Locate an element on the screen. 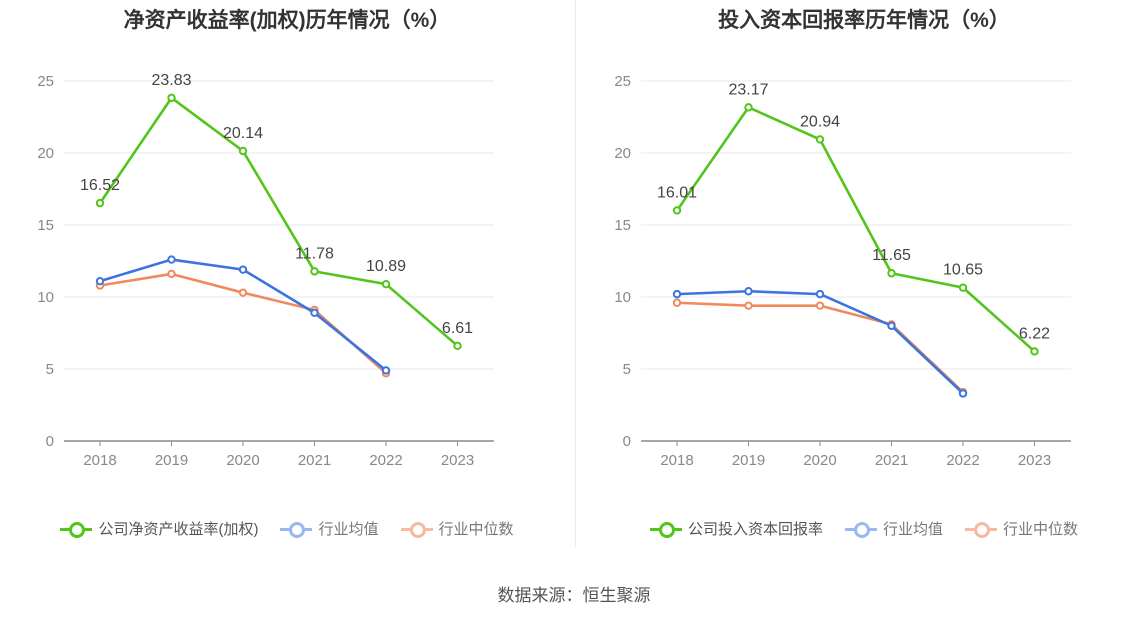  legend-label: 公司净资产收益率(加权) is located at coordinates (178, 529).